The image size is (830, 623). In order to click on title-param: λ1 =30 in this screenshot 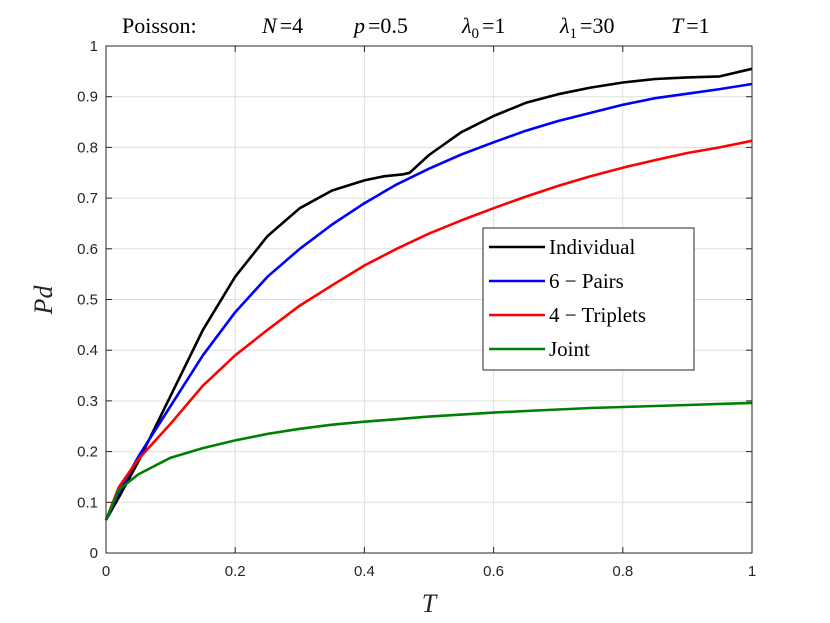, I will do `click(586, 27)`.